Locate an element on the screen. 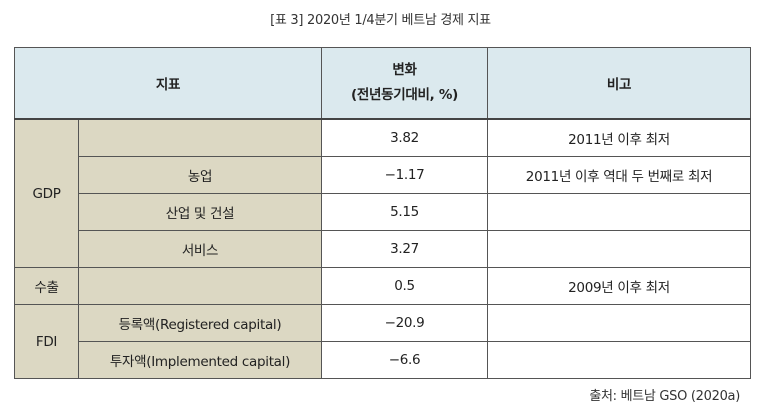  change-value: −20.9 is located at coordinates (404, 323).